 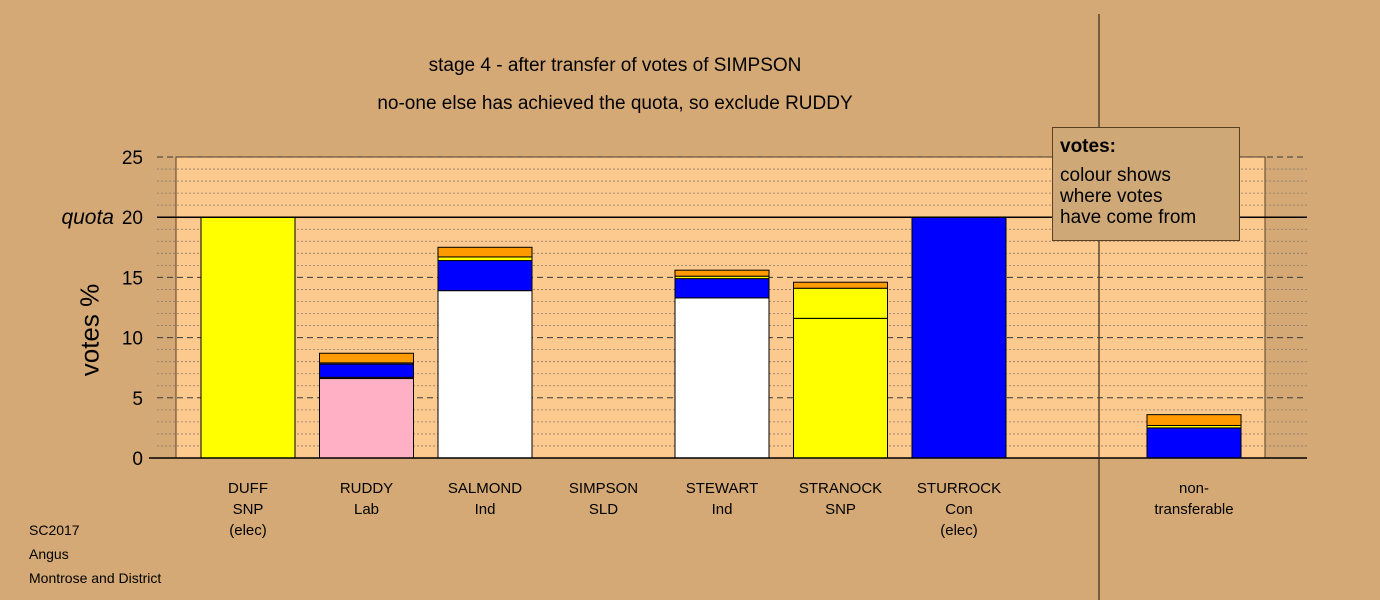 What do you see at coordinates (54, 530) in the screenshot?
I see `footer-code: SC2017` at bounding box center [54, 530].